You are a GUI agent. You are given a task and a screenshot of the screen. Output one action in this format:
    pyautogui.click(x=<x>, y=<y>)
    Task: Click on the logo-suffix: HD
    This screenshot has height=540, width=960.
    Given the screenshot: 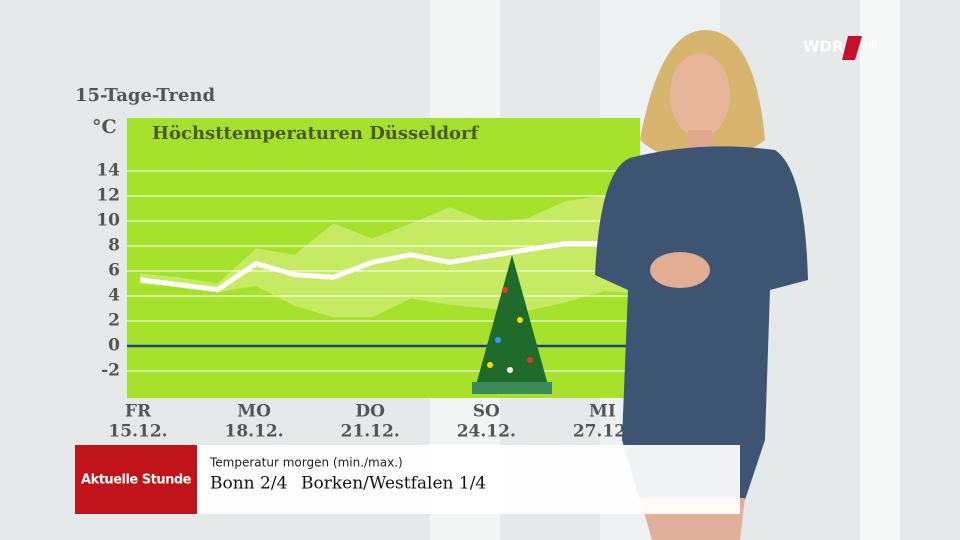 What is the action you would take?
    pyautogui.click(x=871, y=45)
    